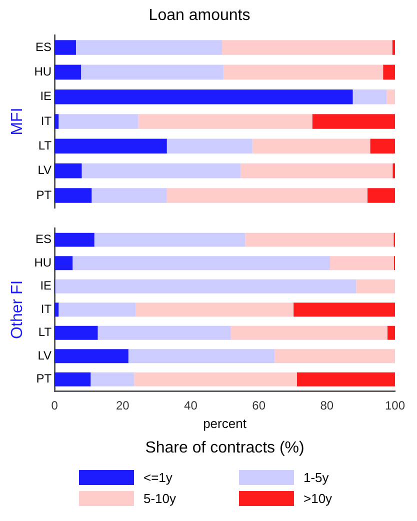  Describe the element at coordinates (160, 498) in the screenshot. I see `legend-label: 5-10y` at that location.